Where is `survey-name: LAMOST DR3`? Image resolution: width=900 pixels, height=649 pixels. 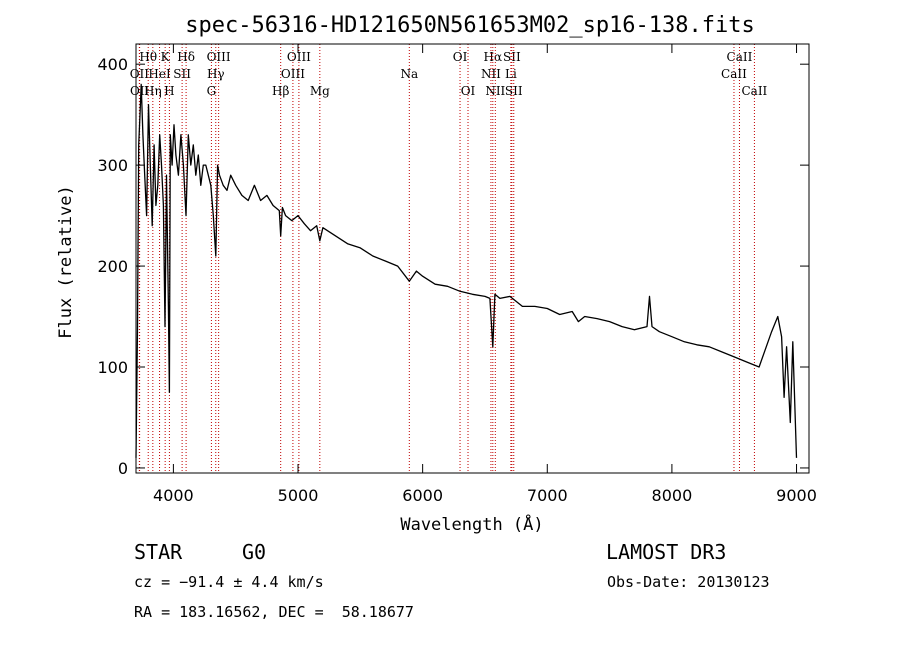 survey-name: LAMOST DR3 is located at coordinates (666, 552).